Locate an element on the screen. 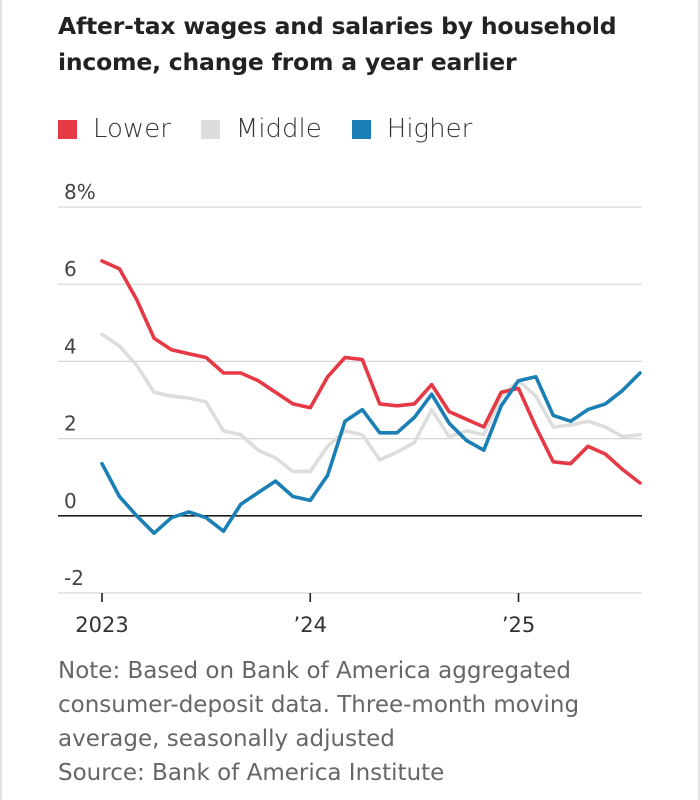 The height and width of the screenshot is (800, 700). legend: Lower Middle Higher is located at coordinates (280, 129).